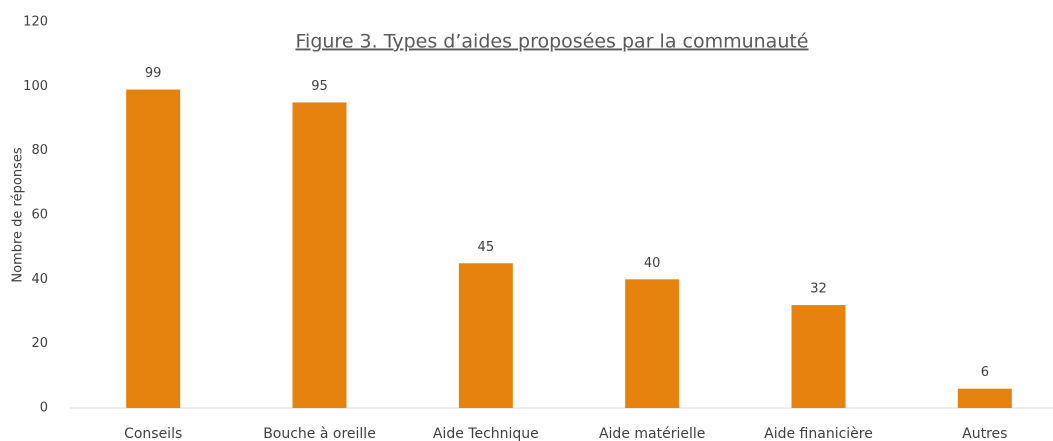  I want to click on y-tick-label: 40, so click(39, 279).